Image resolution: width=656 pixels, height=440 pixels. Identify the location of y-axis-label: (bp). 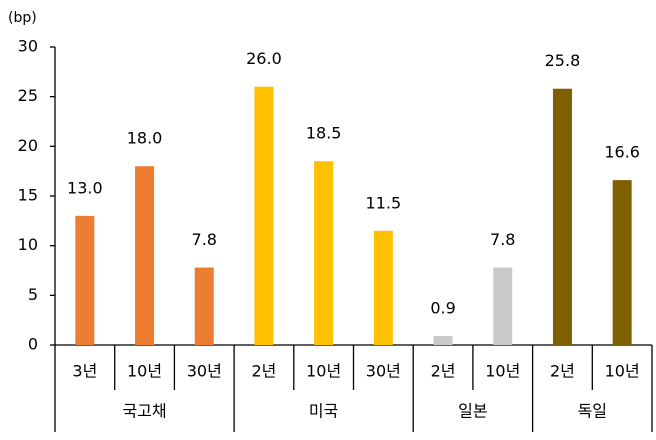
(22, 18).